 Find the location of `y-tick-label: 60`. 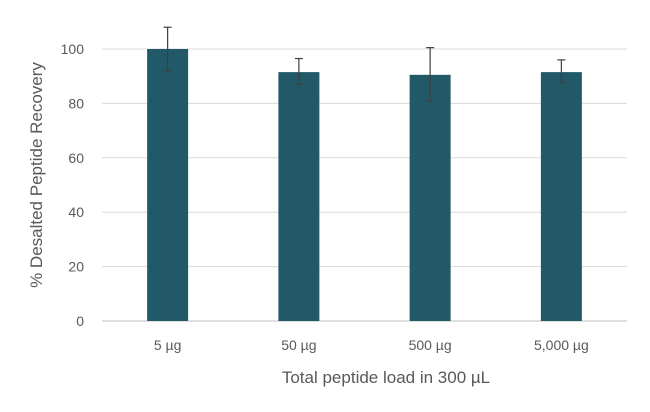

y-tick-label: 60 is located at coordinates (76, 158).